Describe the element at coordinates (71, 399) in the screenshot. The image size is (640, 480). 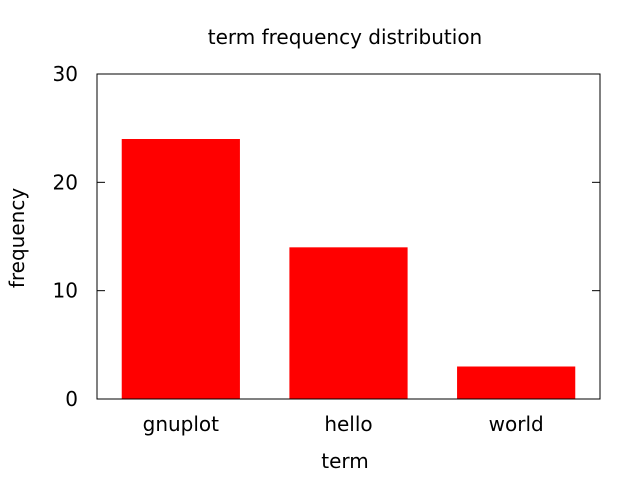
I see `y-tick-label: 0` at that location.